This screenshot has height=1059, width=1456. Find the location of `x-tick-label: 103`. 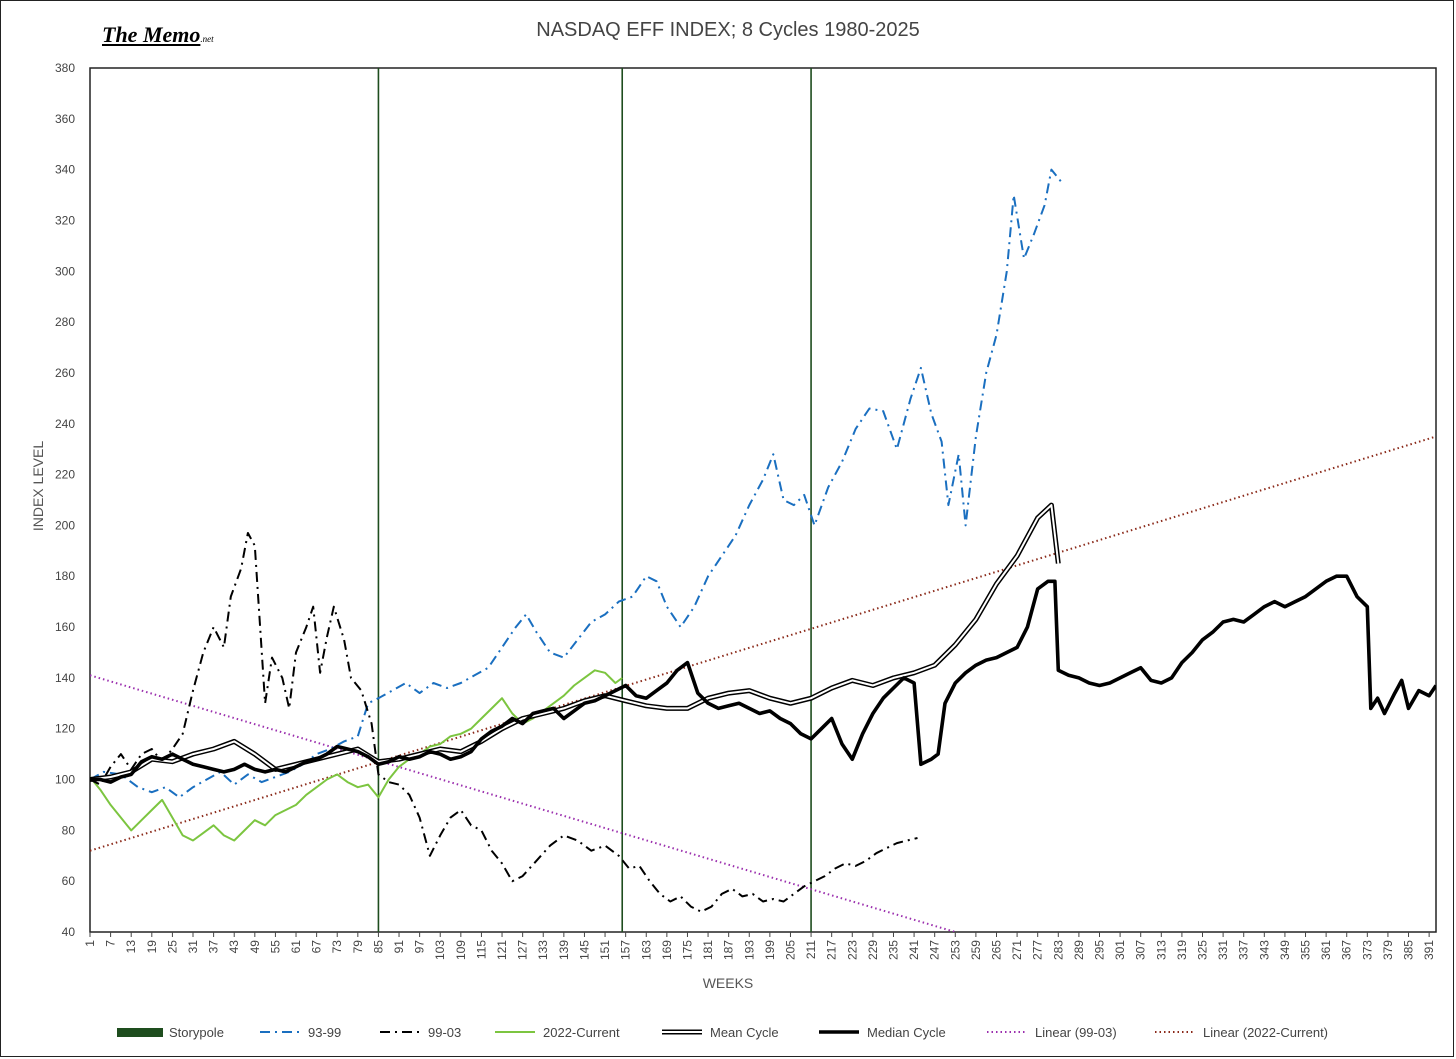

x-tick-label: 103 is located at coordinates (440, 950).